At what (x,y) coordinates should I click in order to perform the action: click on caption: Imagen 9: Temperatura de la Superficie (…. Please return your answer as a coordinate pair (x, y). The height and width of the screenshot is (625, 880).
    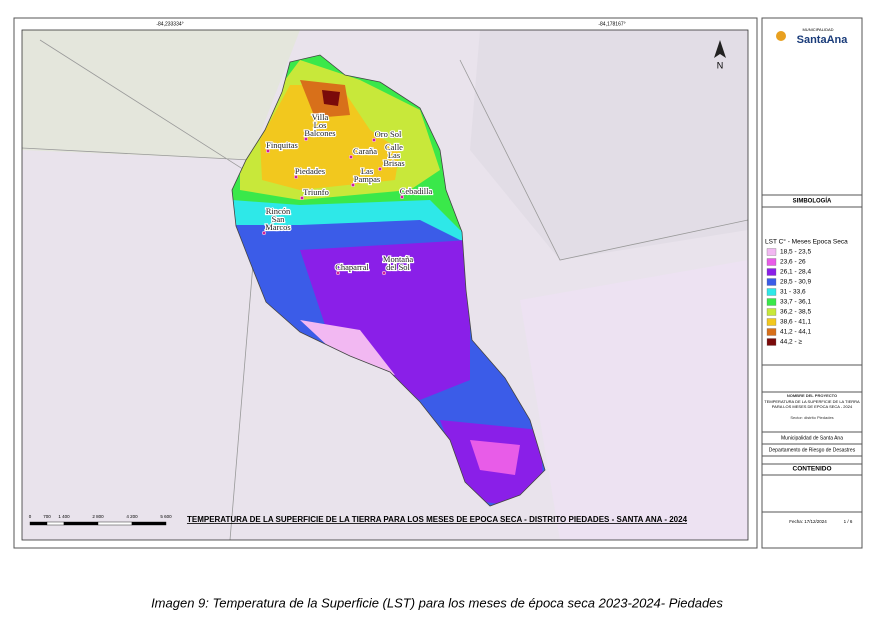
    Looking at the image, I should click on (437, 602).